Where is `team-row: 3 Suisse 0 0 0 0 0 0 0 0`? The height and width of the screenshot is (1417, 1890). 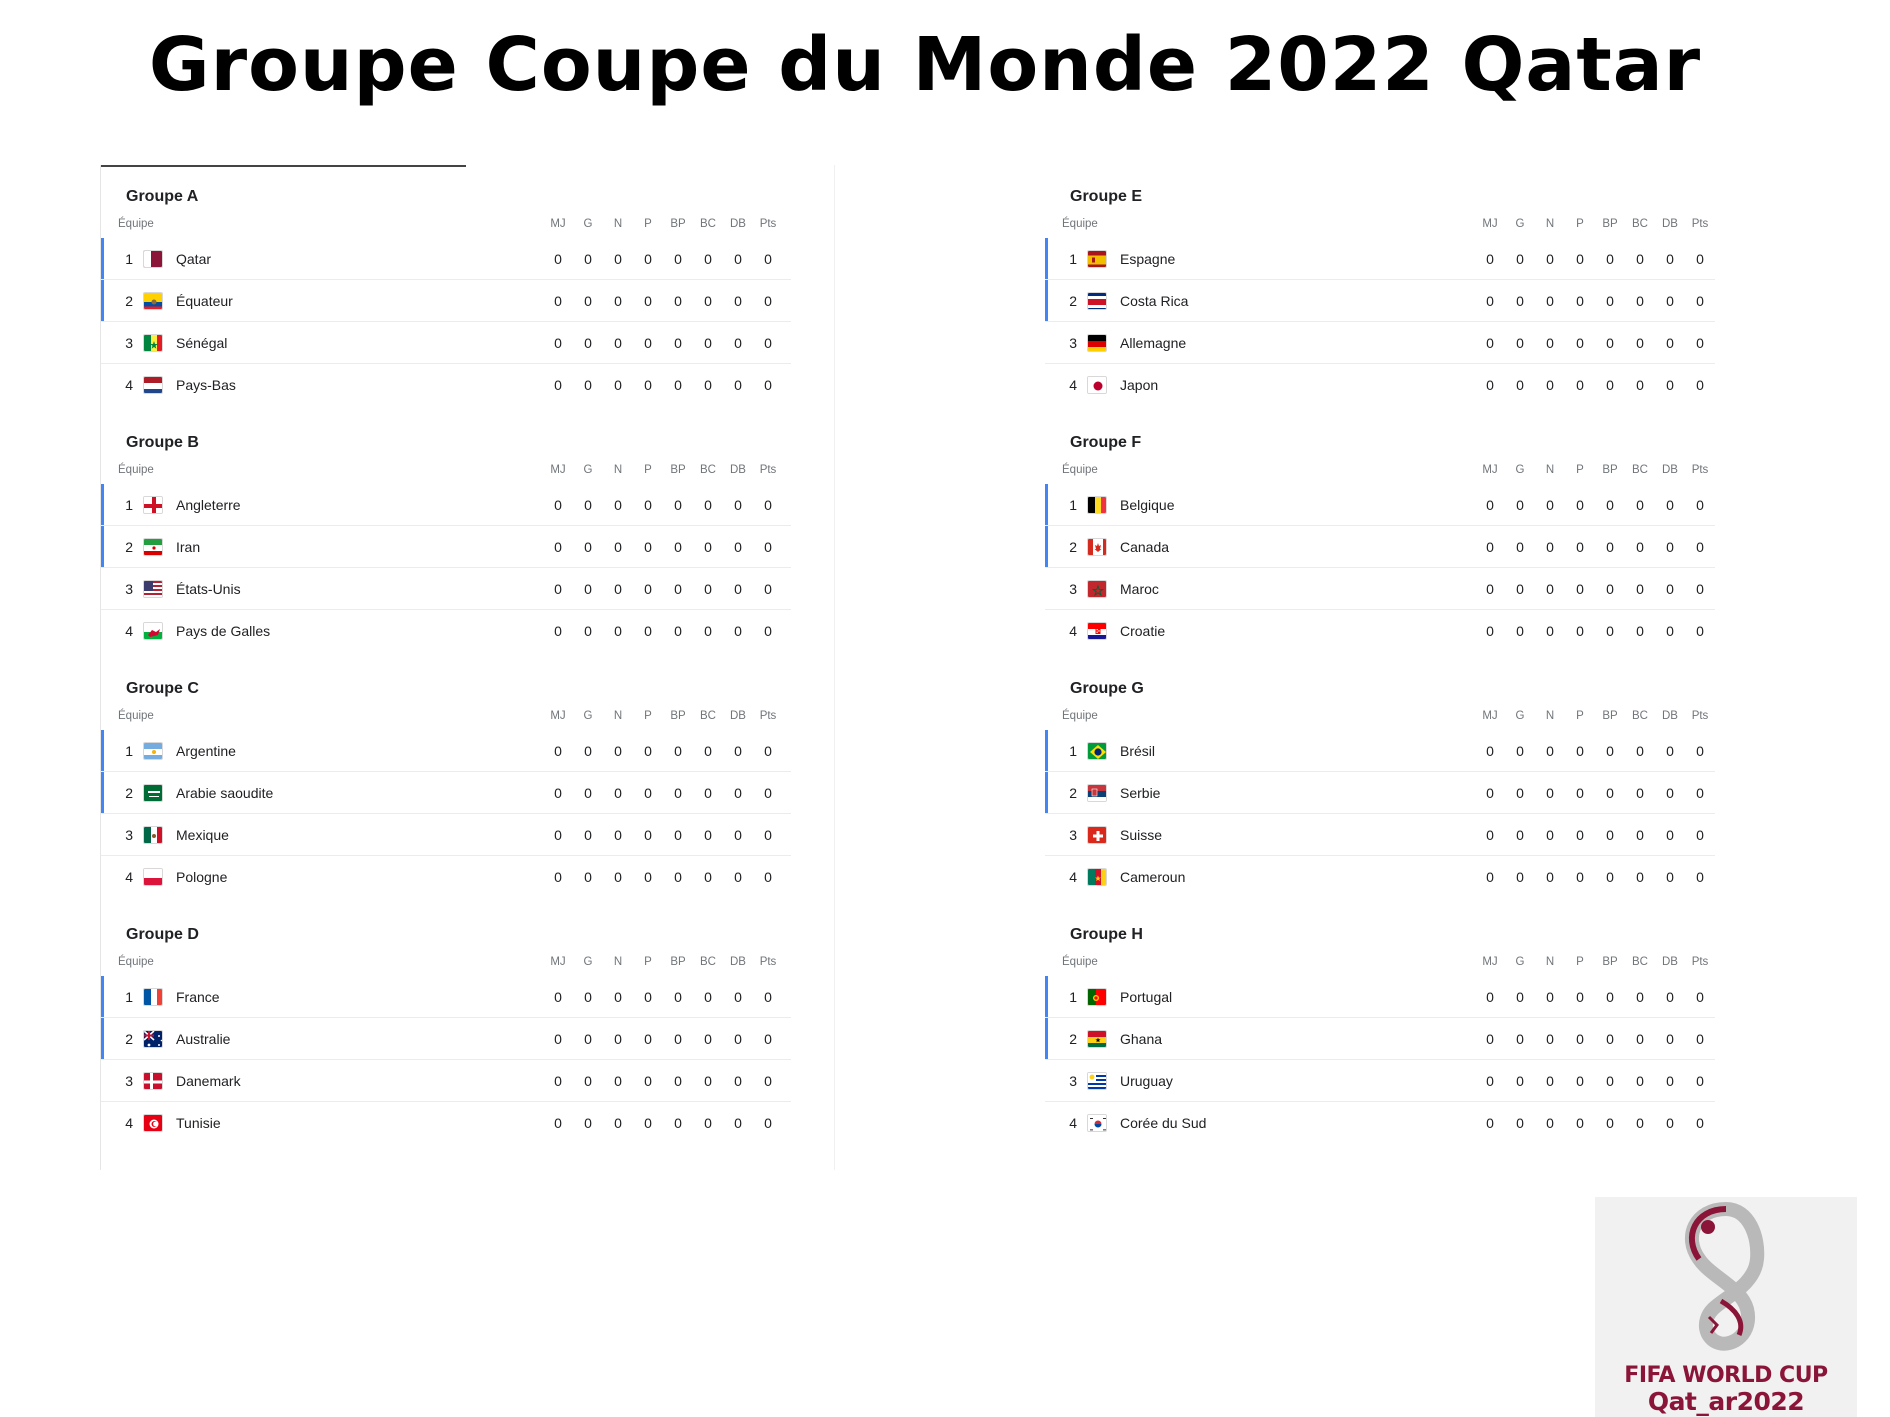 team-row: 3 Suisse 0 0 0 0 0 0 0 0 is located at coordinates (1380, 835).